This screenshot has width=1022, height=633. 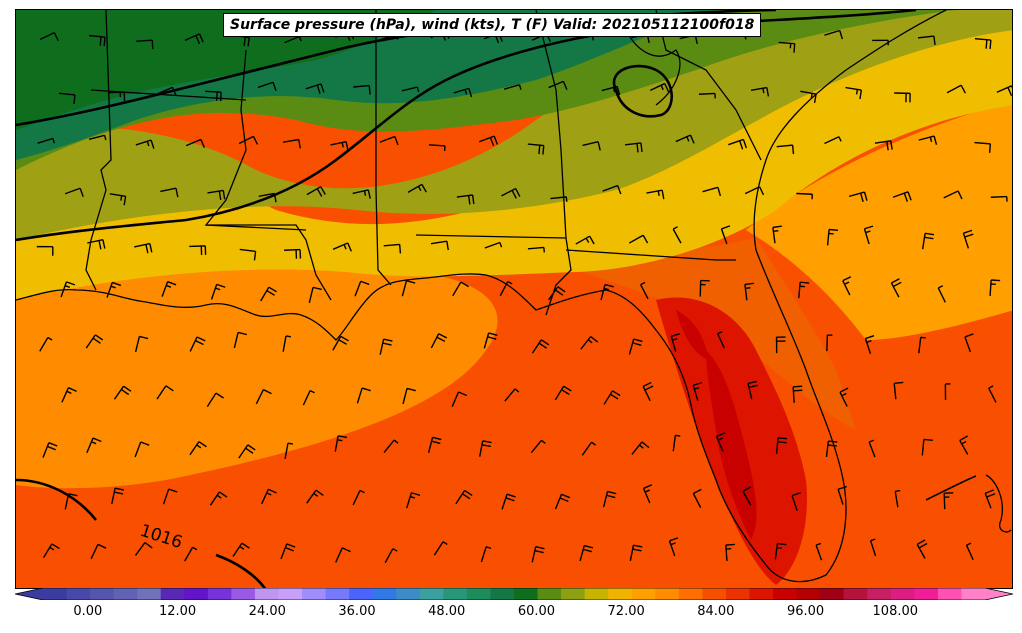 What do you see at coordinates (692, 335) in the screenshot?
I see `temp-fill-bigbend-darkred` at bounding box center [692, 335].